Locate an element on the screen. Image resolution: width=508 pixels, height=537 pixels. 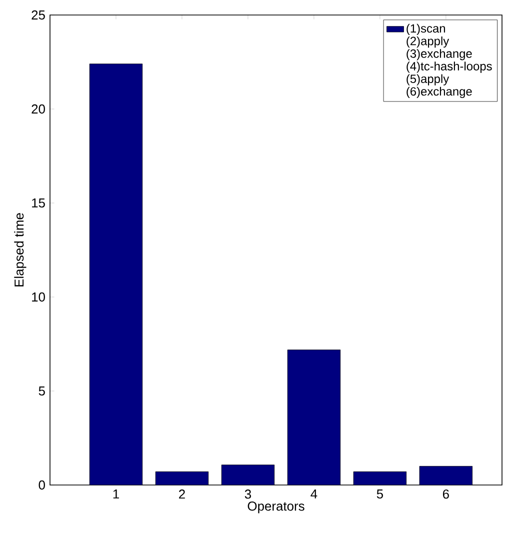
annotation: (3)exchange is located at coordinates (439, 54).